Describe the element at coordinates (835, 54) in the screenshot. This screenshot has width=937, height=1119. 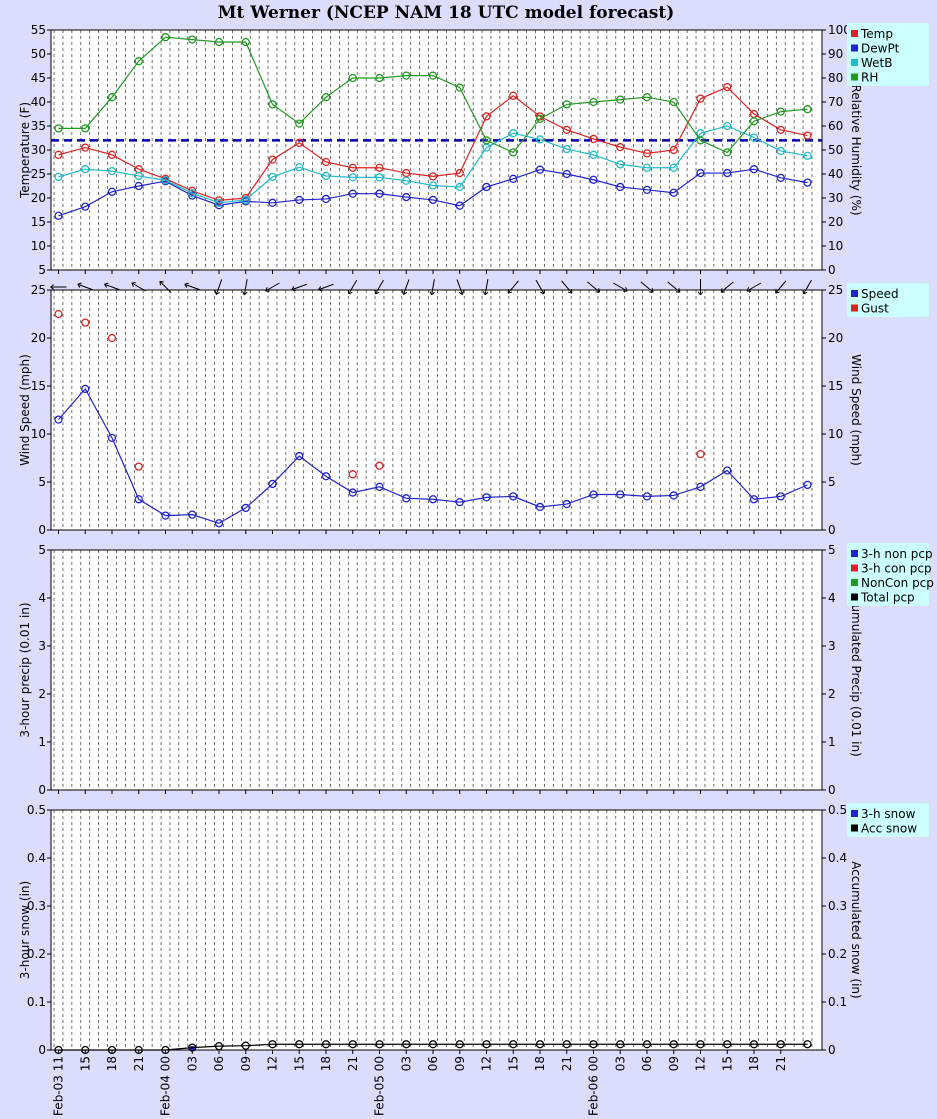
I see `y-tick-label-right: 90` at that location.